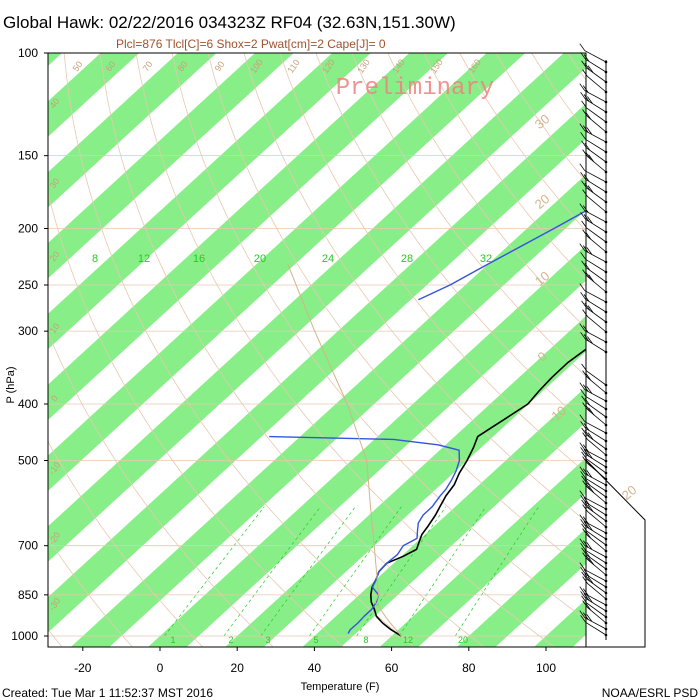  What do you see at coordinates (340, 687) in the screenshot?
I see `x-axis-label: Temperature (F)` at bounding box center [340, 687].